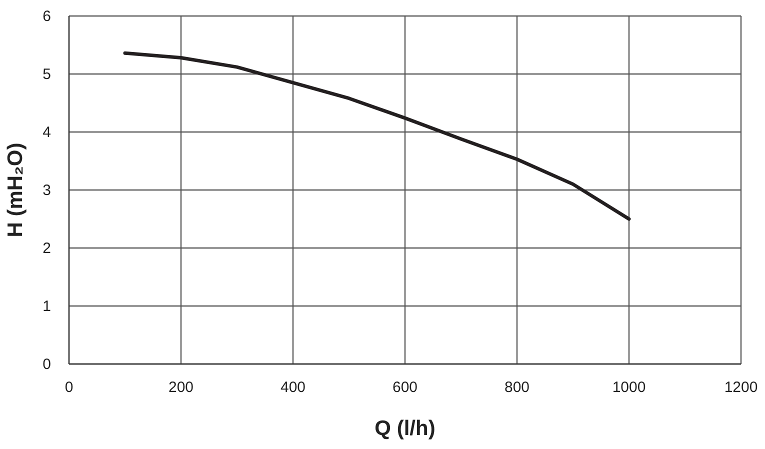  What do you see at coordinates (405, 428) in the screenshot?
I see `x-axis-title: Q (l/h)` at bounding box center [405, 428].